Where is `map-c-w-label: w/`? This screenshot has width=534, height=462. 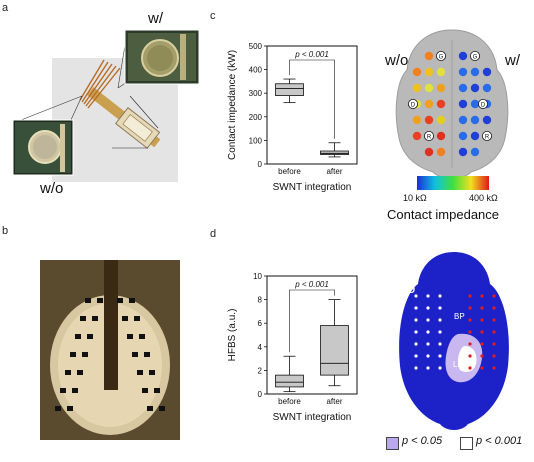 map-c-w-label: w/ is located at coordinates (512, 60).